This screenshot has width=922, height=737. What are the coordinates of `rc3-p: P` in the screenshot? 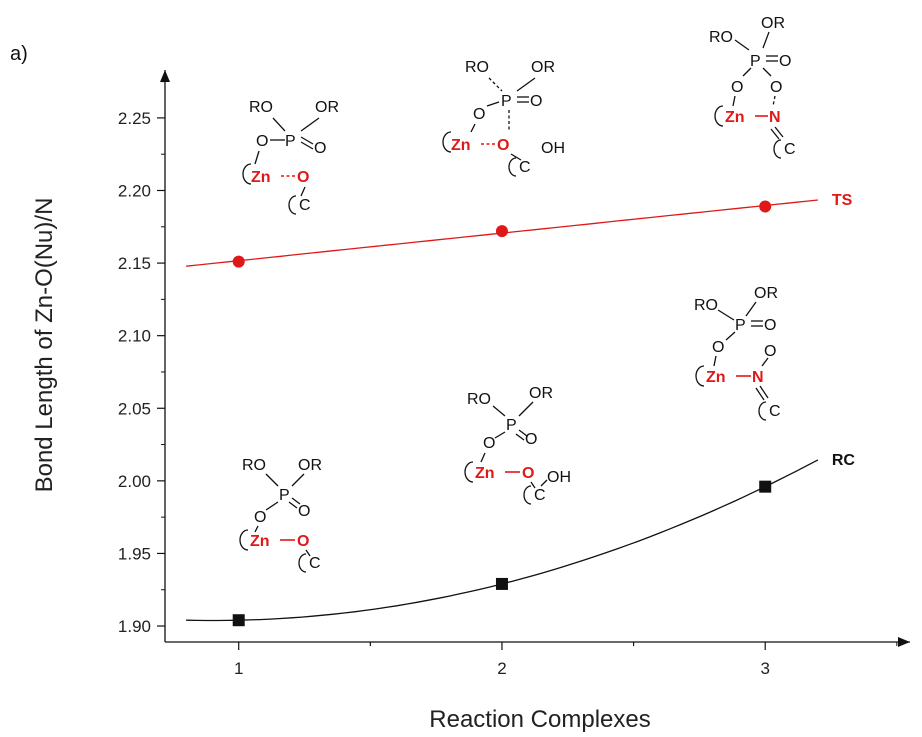 It's located at (740, 325).